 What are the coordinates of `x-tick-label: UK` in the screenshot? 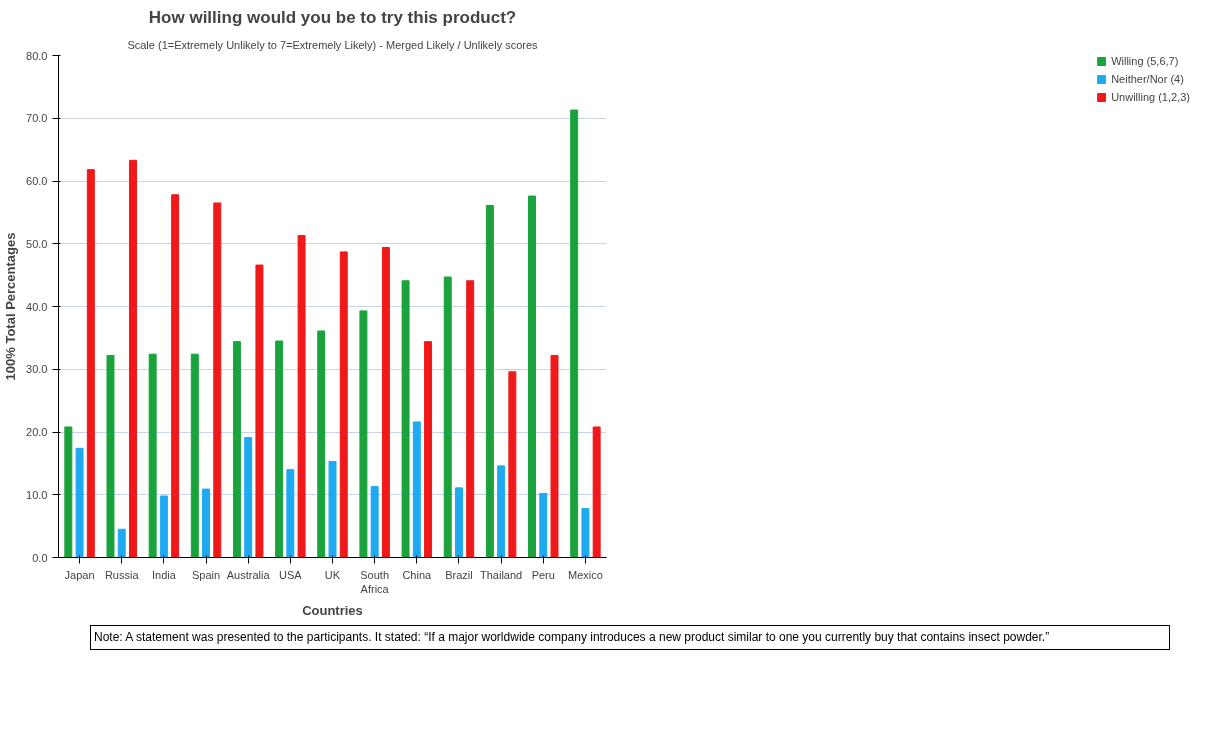 It's located at (332, 574).